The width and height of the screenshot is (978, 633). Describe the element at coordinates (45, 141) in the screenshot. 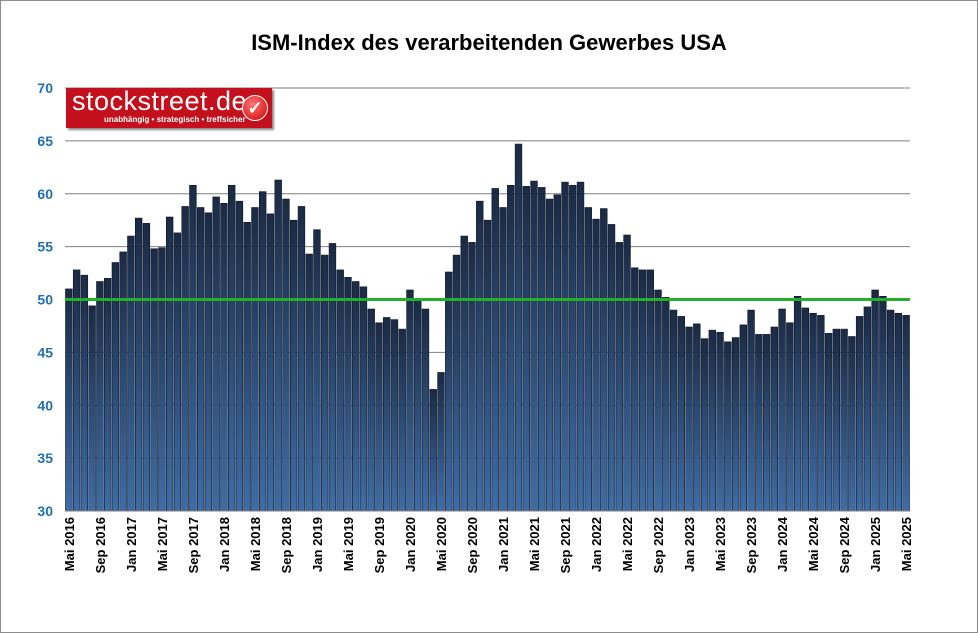

I see `y-tick-label: 65` at that location.